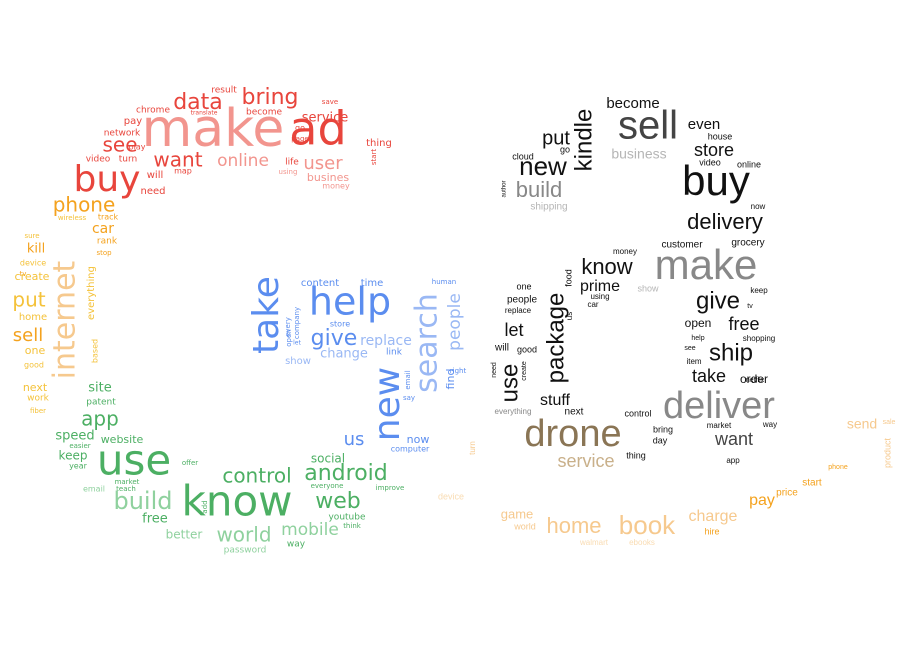  What do you see at coordinates (320, 283) in the screenshot?
I see `cloud-word-content: content` at bounding box center [320, 283].